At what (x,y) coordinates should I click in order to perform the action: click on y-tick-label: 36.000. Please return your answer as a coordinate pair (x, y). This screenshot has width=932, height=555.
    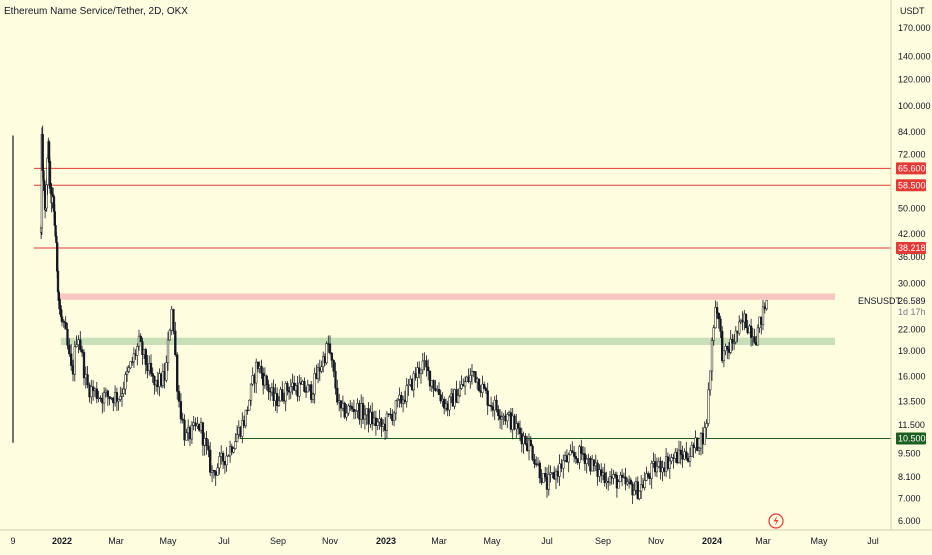
    Looking at the image, I should click on (912, 257).